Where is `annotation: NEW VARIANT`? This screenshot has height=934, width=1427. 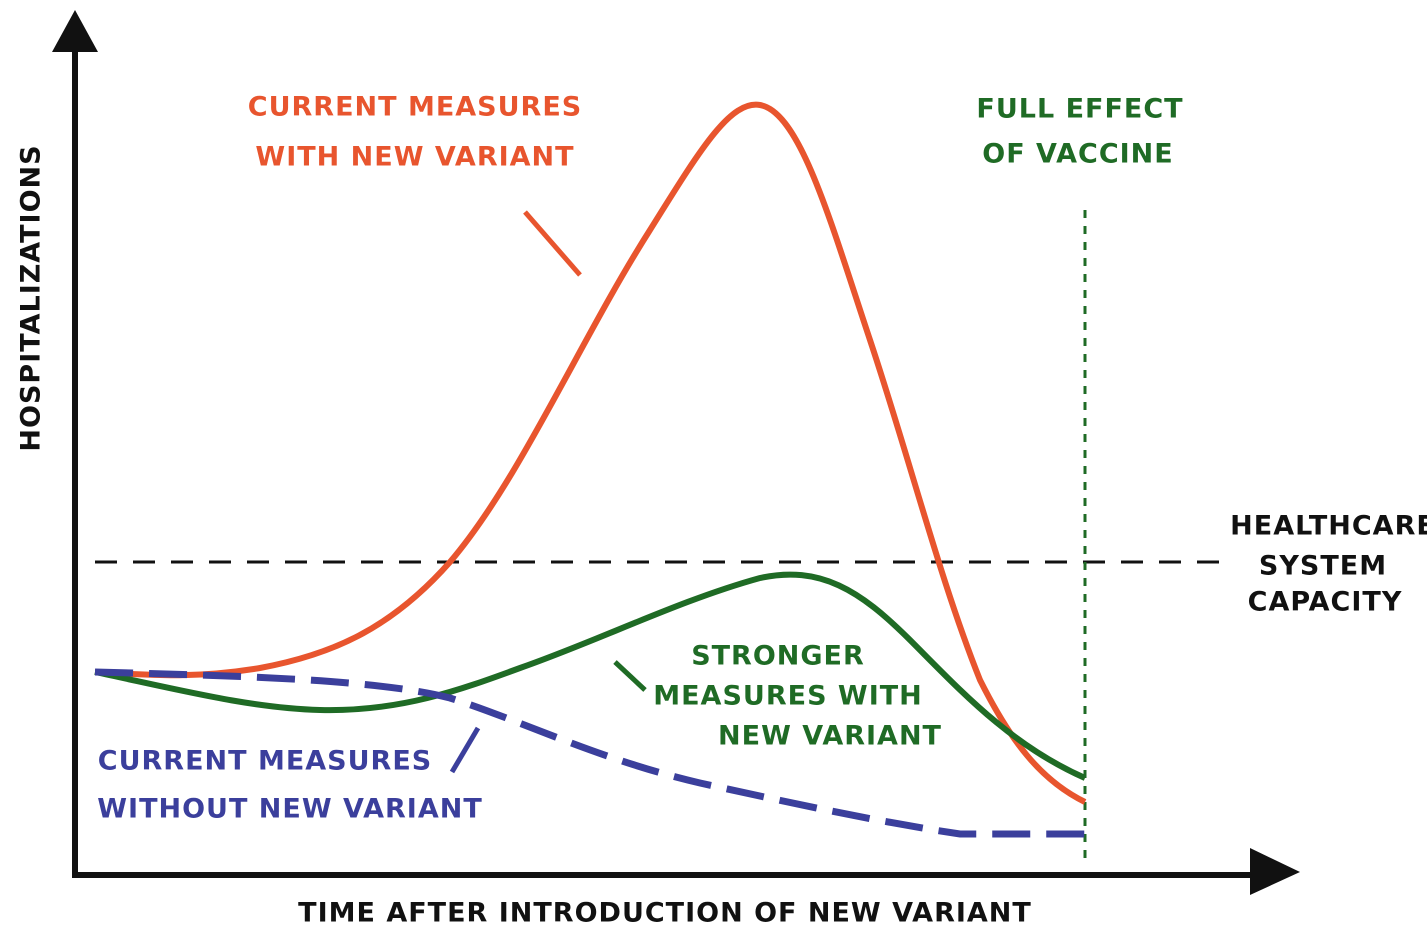 annotation: NEW VARIANT is located at coordinates (830, 736).